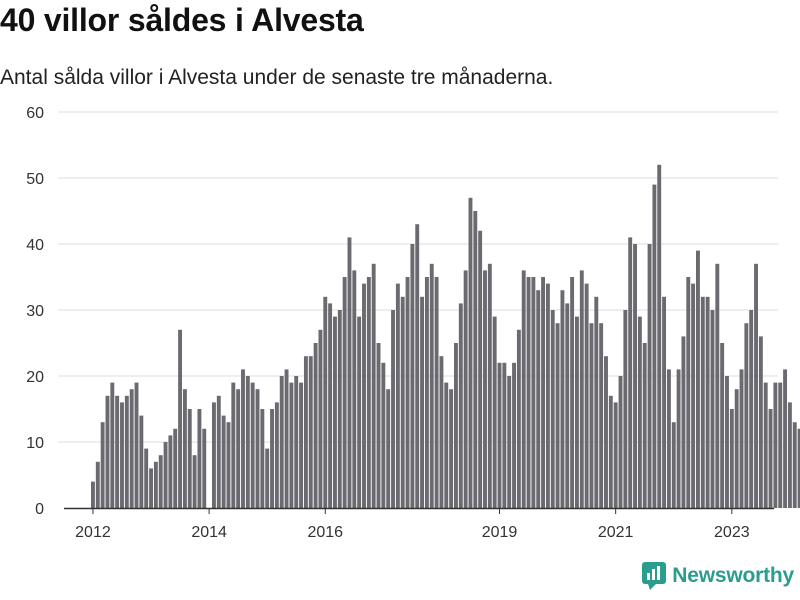 The height and width of the screenshot is (600, 800). Describe the element at coordinates (182, 20) in the screenshot. I see `chart-title: 40 villor såldes i Alvesta` at that location.